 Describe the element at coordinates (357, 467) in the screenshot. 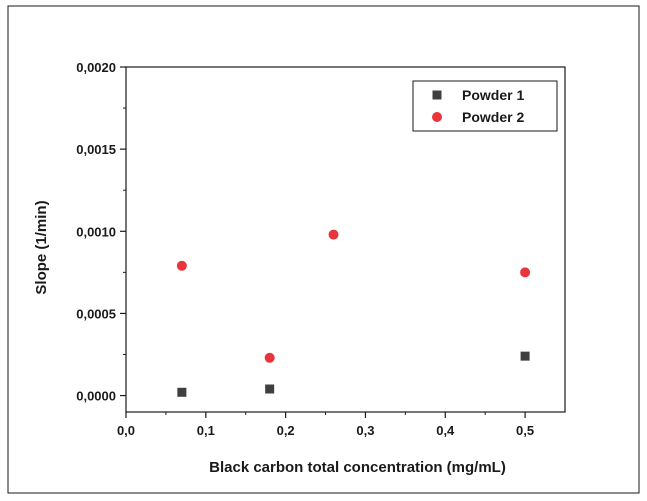

I see `x-axis-title: Black carbon total concentration (mg/mL)` at that location.